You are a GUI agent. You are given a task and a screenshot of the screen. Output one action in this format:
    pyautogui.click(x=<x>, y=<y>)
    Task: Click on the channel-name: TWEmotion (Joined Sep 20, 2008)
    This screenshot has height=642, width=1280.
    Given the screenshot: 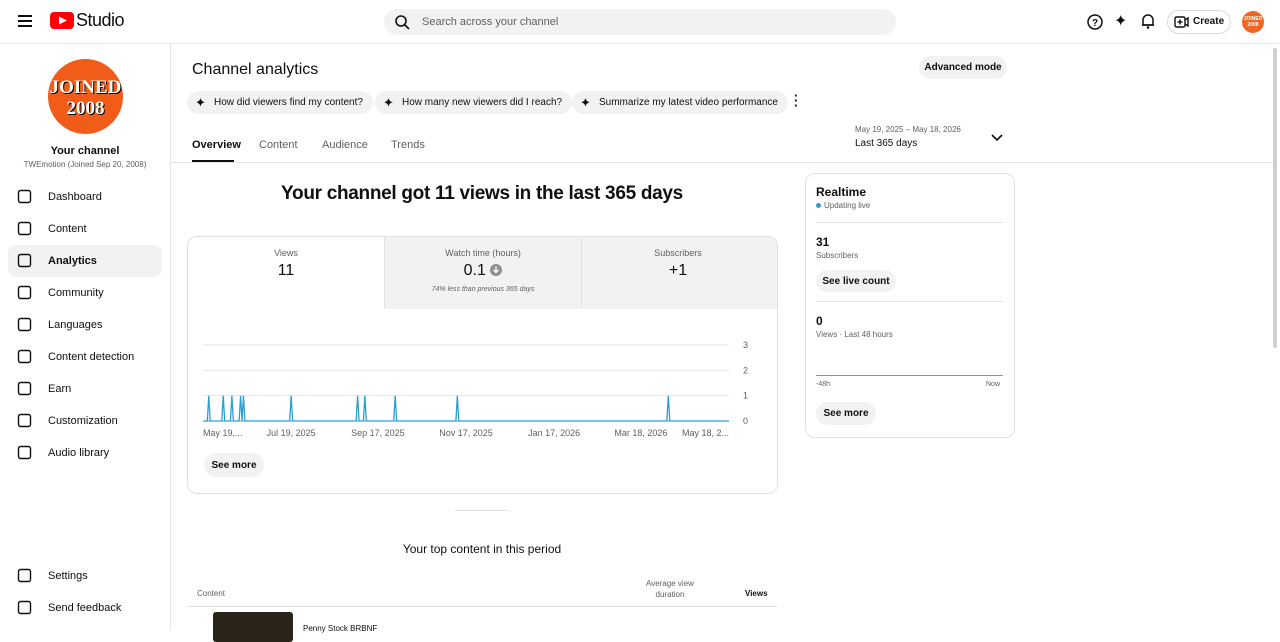 What is the action you would take?
    pyautogui.click(x=85, y=164)
    